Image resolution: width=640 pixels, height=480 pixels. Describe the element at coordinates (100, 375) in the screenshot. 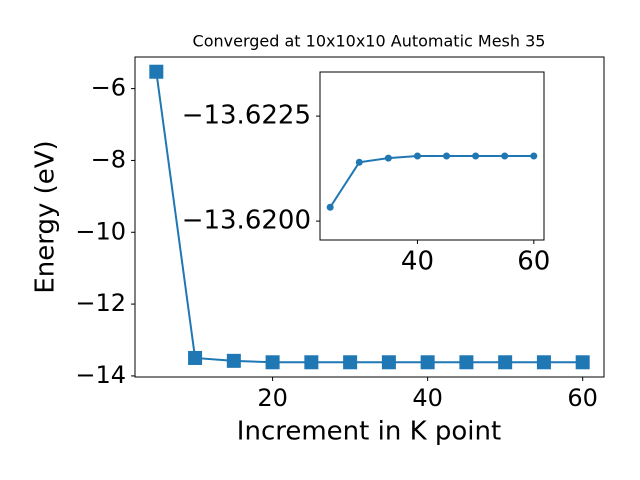

I see `y-tick-label: −14` at that location.